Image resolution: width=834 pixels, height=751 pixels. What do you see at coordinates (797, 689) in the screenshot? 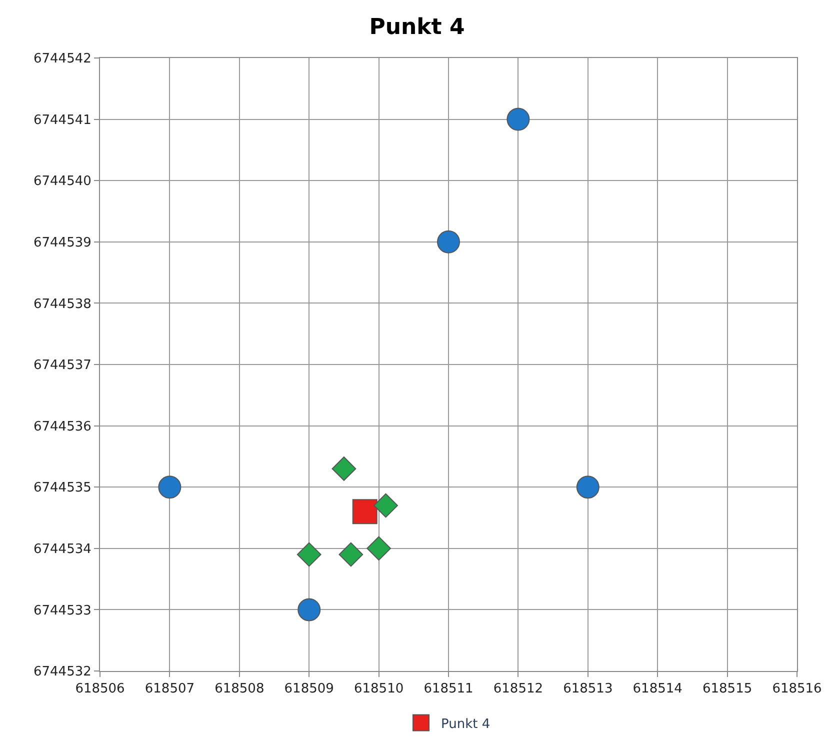
I see `x-tick-label: 618516` at bounding box center [797, 689].